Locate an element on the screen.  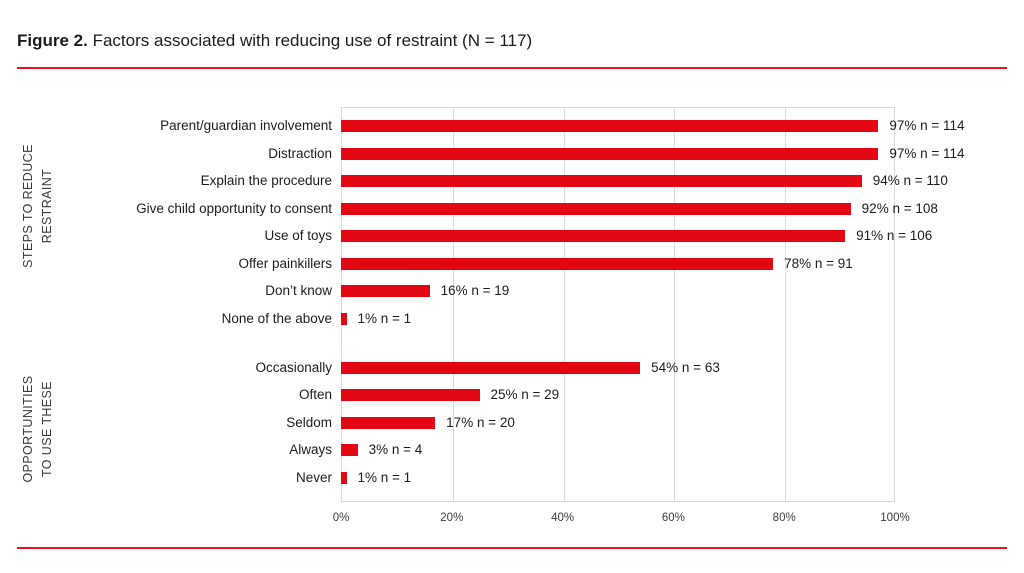
figure-number: Figure 2. is located at coordinates (52, 40).